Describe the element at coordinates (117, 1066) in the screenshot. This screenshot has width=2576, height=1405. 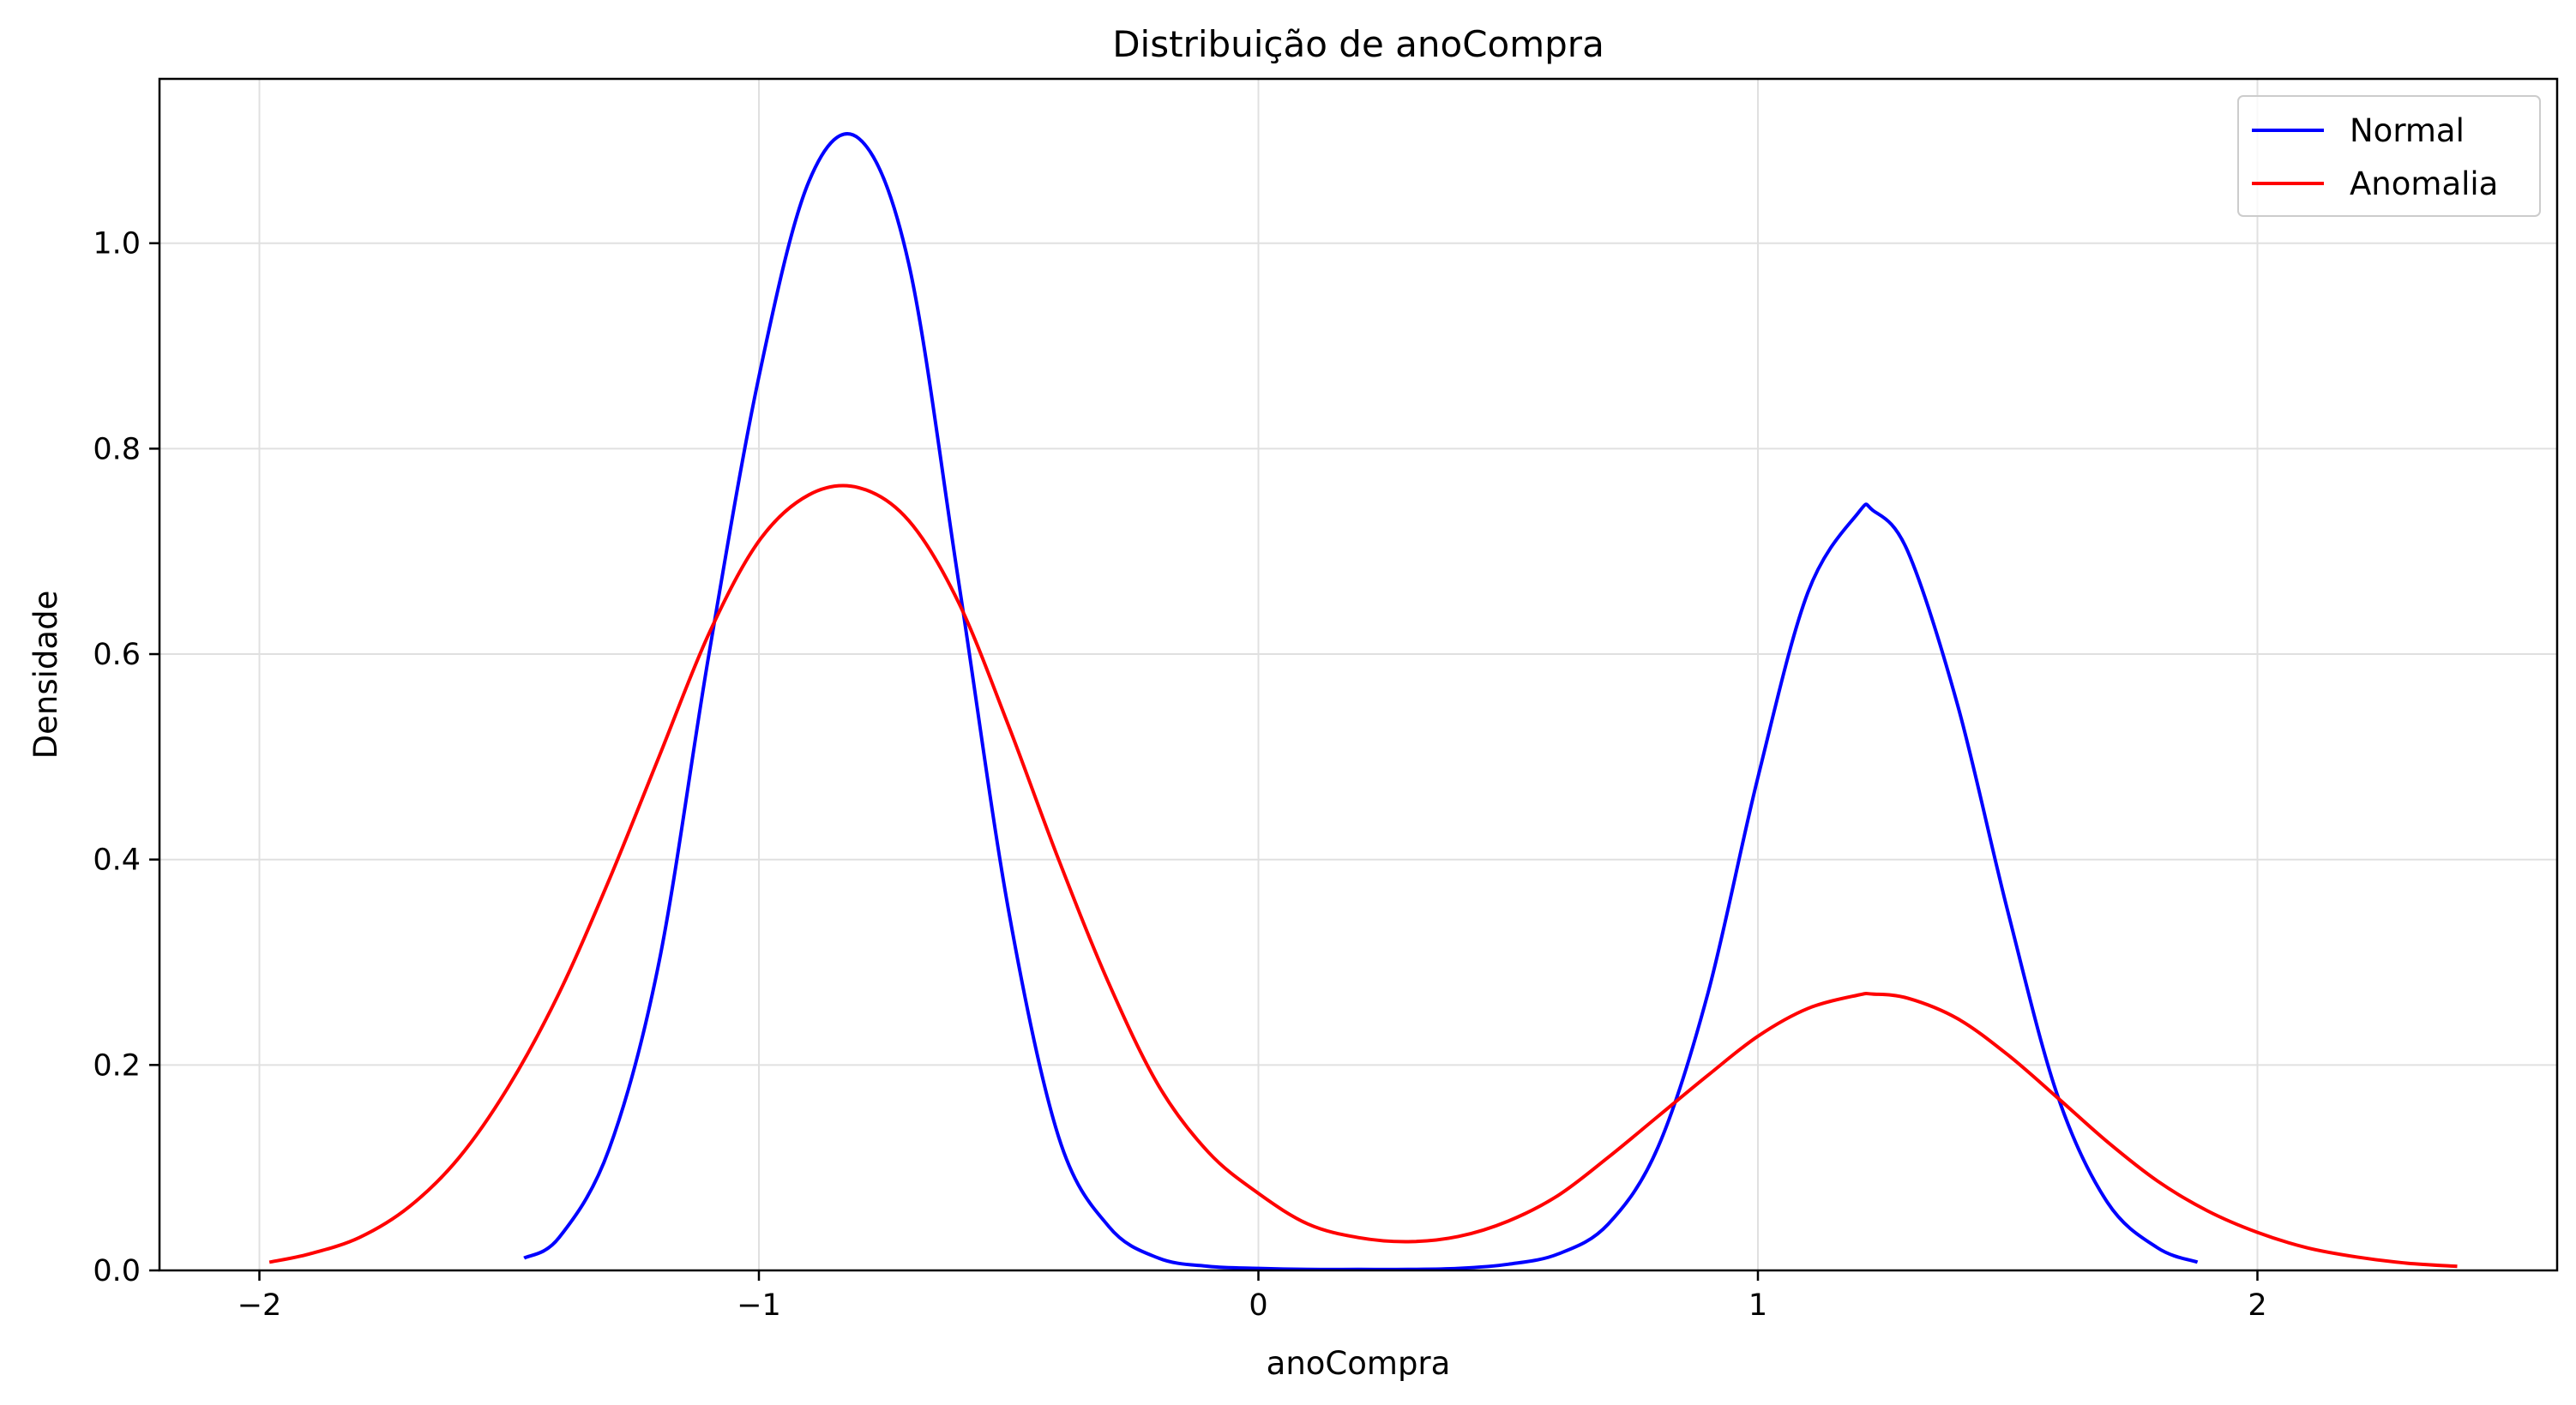
I see `y-tick-label: 0.2` at that location.